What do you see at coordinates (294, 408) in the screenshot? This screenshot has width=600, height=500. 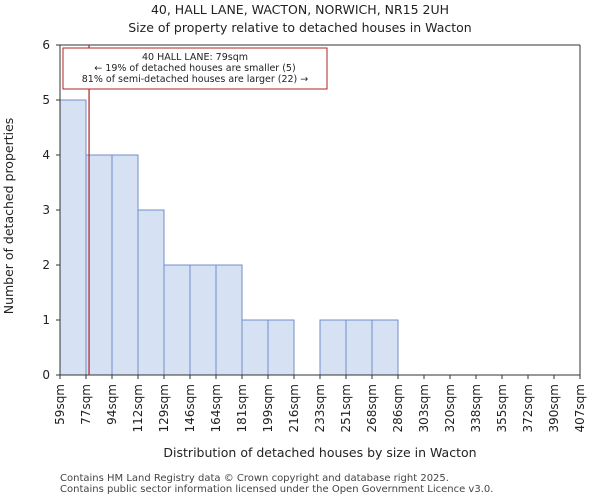 I see `x-tick-label: 216sqm` at bounding box center [294, 408].